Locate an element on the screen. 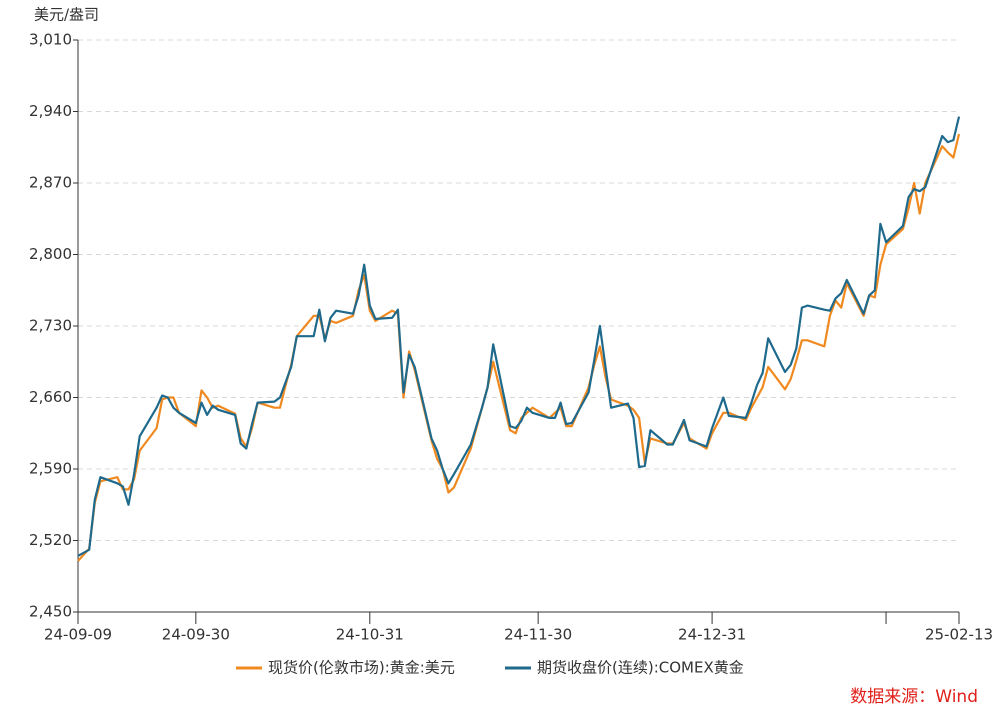 The width and height of the screenshot is (1000, 712). y-tick-label: 2,590 is located at coordinates (50, 469).